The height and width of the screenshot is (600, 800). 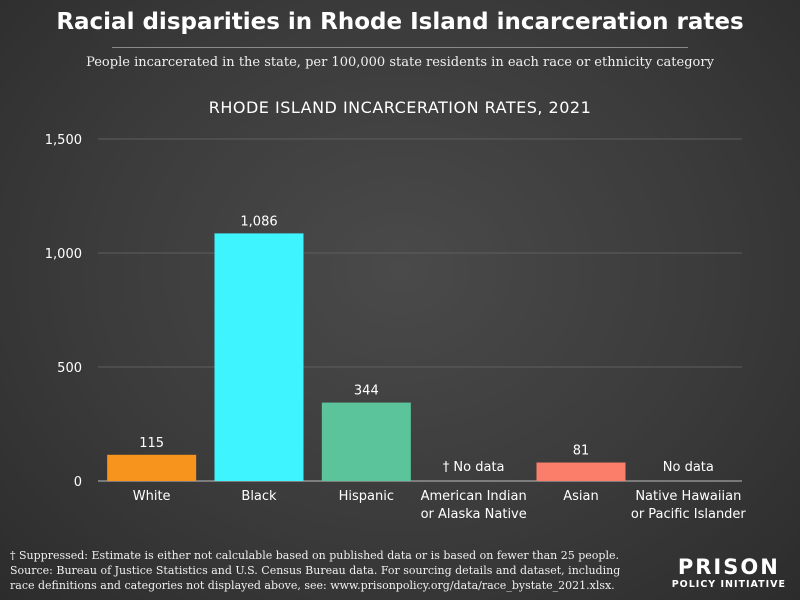 What do you see at coordinates (728, 567) in the screenshot?
I see `logo-text-top: PRISON` at bounding box center [728, 567].